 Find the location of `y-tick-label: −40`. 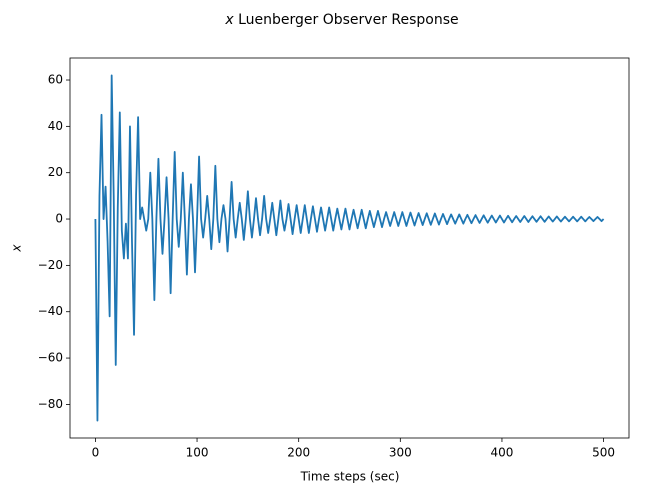

y-tick-label: −40 is located at coordinates (50, 311).